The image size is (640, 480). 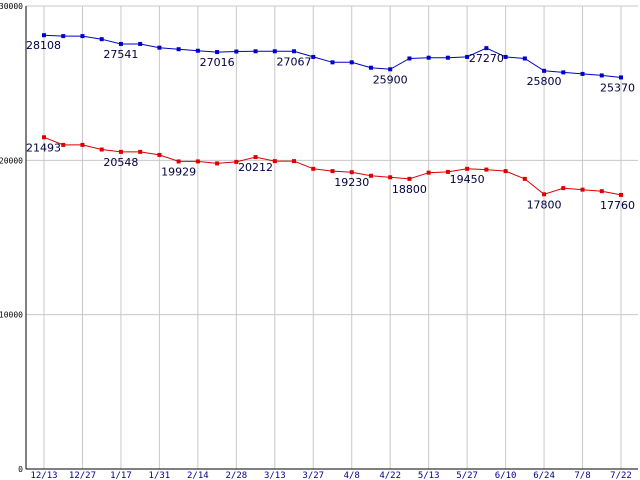 What do you see at coordinates (390, 475) in the screenshot?
I see `x-tick-label: 4/22` at bounding box center [390, 475].